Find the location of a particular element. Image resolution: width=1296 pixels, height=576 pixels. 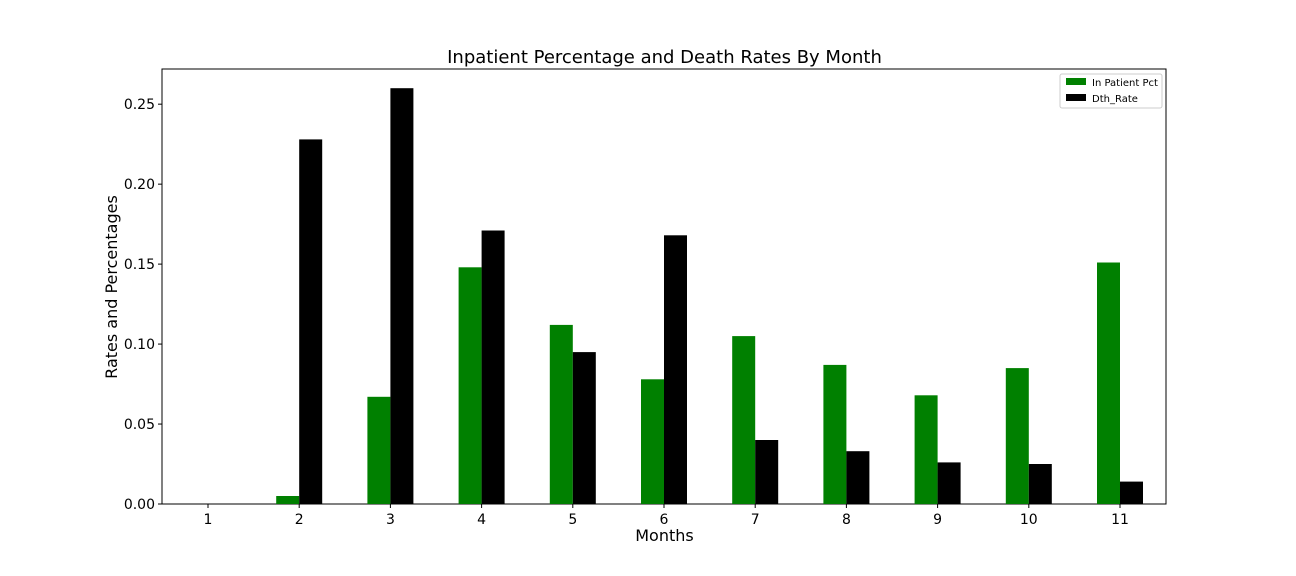

x-tick-label: 4 is located at coordinates (481, 520).